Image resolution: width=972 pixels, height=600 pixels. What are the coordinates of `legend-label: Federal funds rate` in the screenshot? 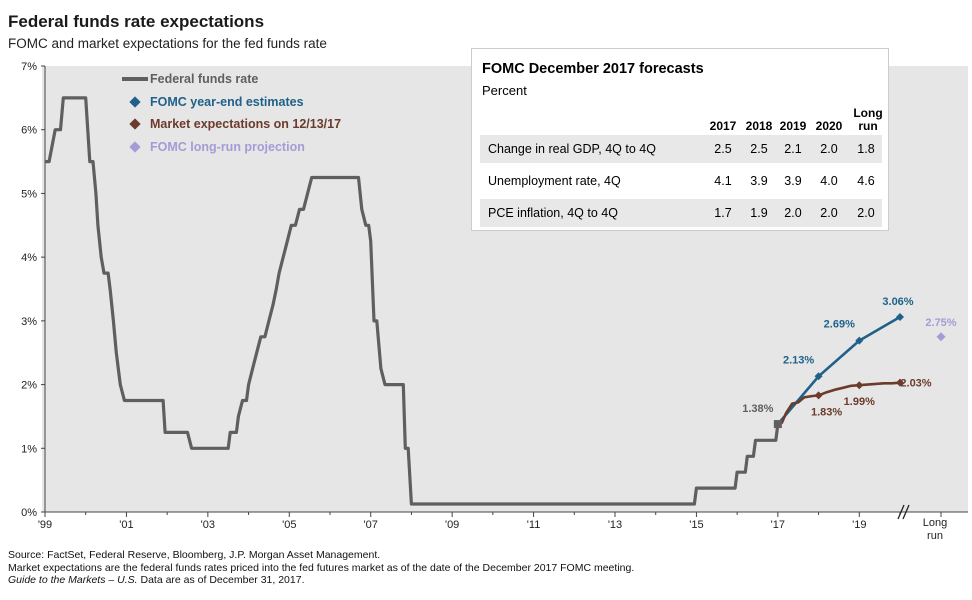 It's located at (204, 79).